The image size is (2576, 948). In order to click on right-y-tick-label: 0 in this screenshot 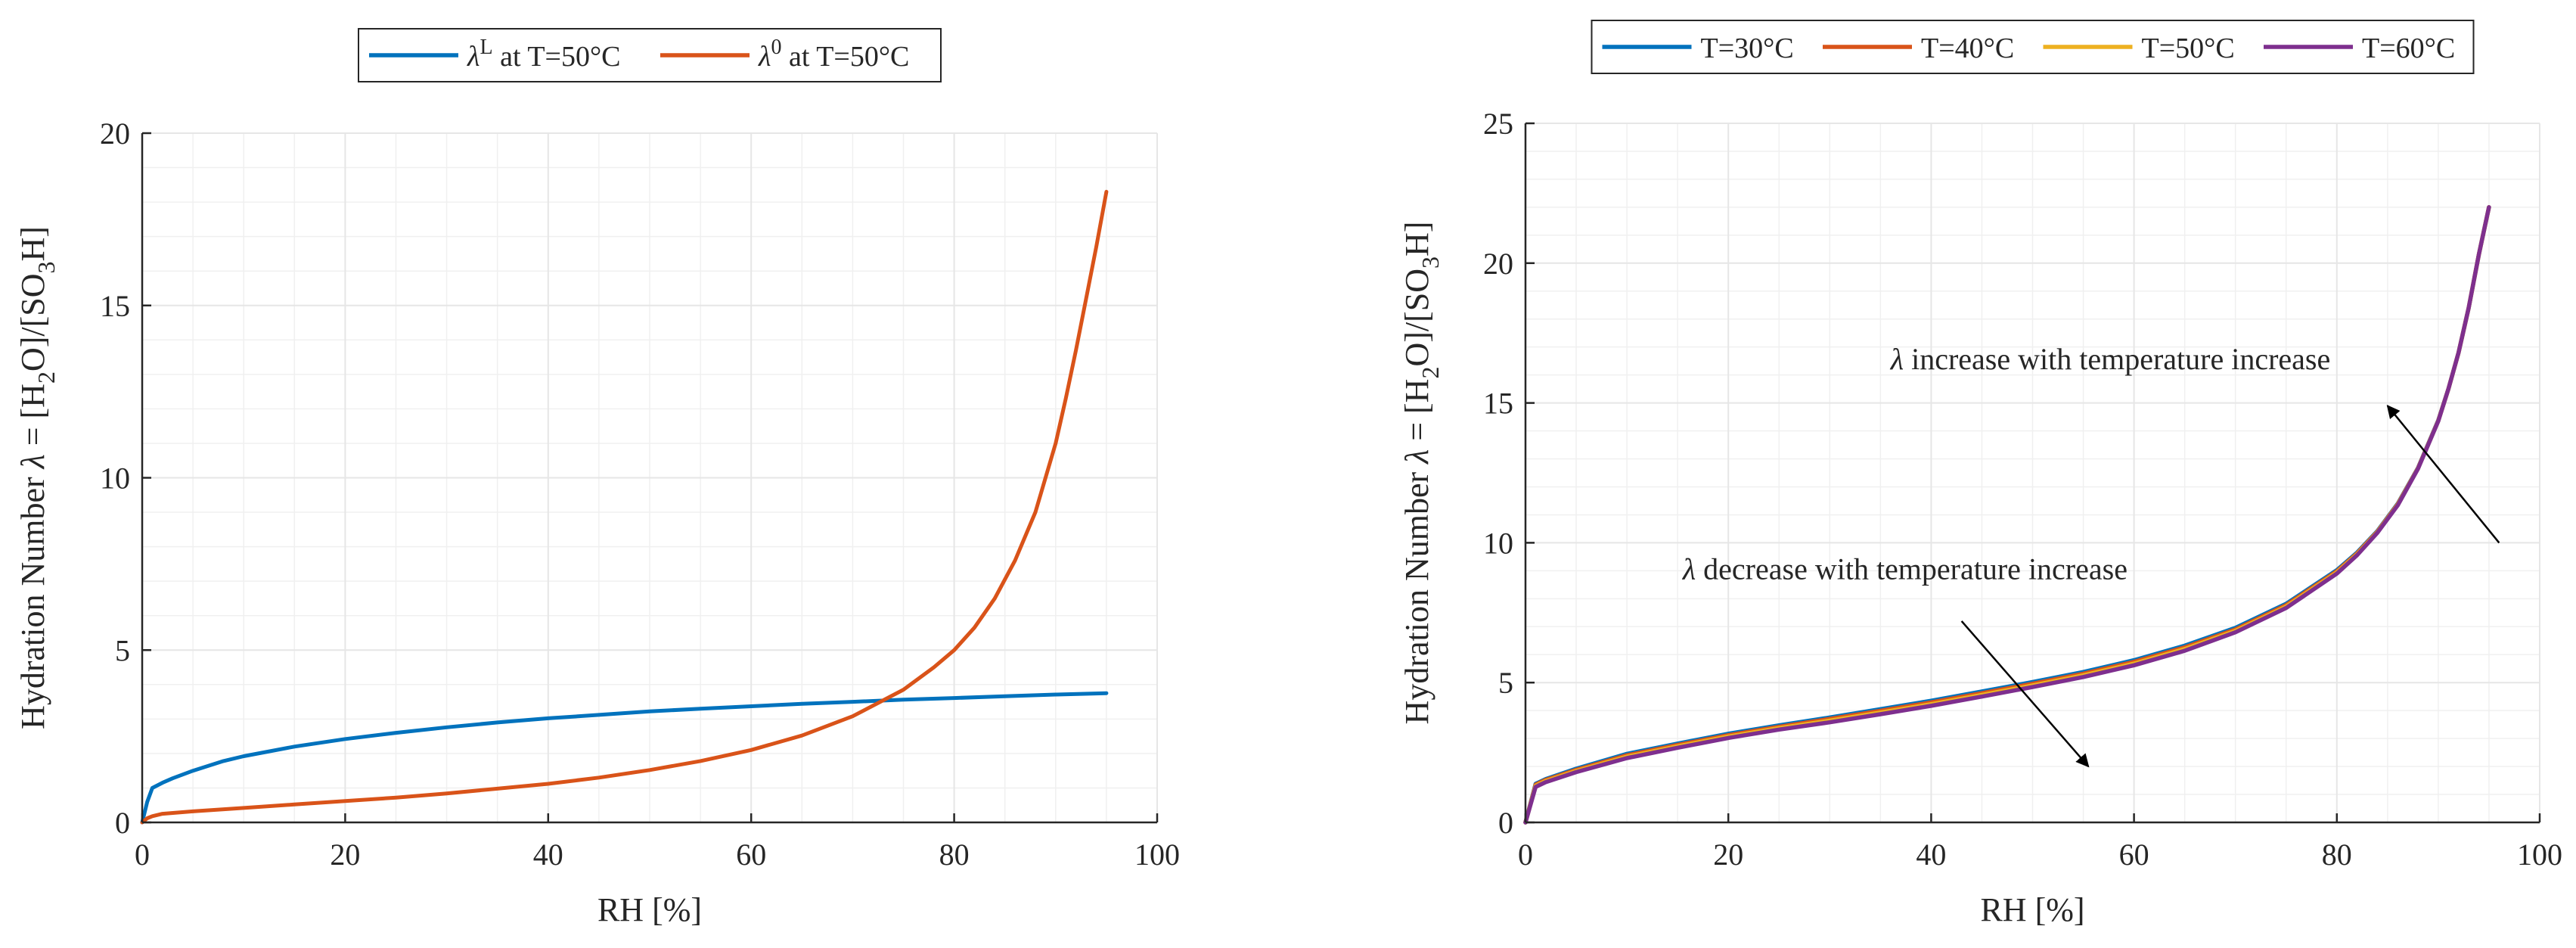, I will do `click(1505, 823)`.